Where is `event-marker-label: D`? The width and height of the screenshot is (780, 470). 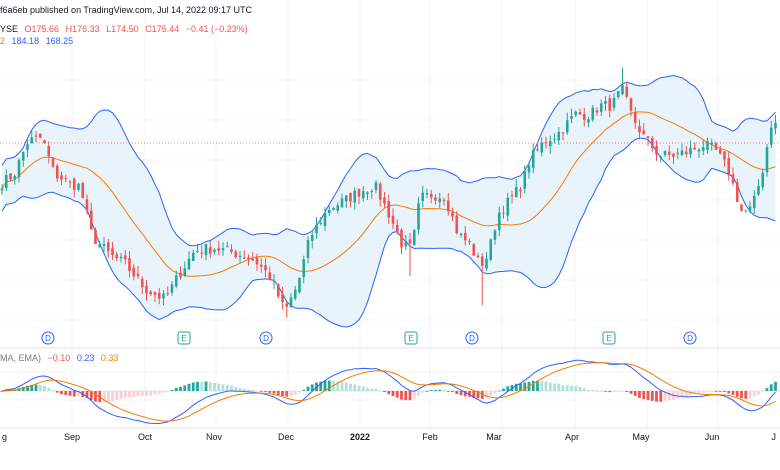 event-marker-label: D is located at coordinates (472, 338).